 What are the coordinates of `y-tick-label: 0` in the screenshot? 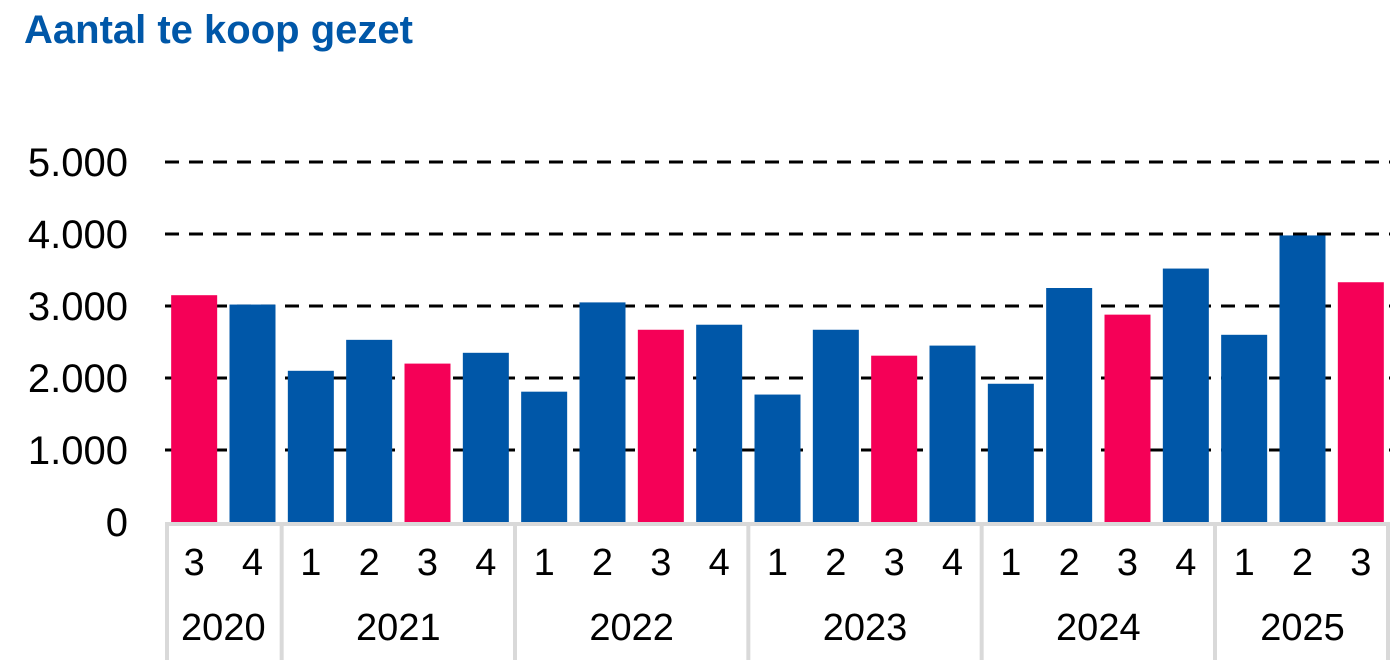 It's located at (117, 523).